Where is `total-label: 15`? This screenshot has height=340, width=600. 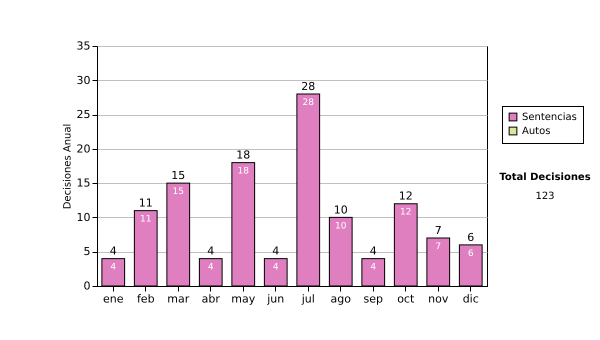 total-label: 15 is located at coordinates (178, 175).